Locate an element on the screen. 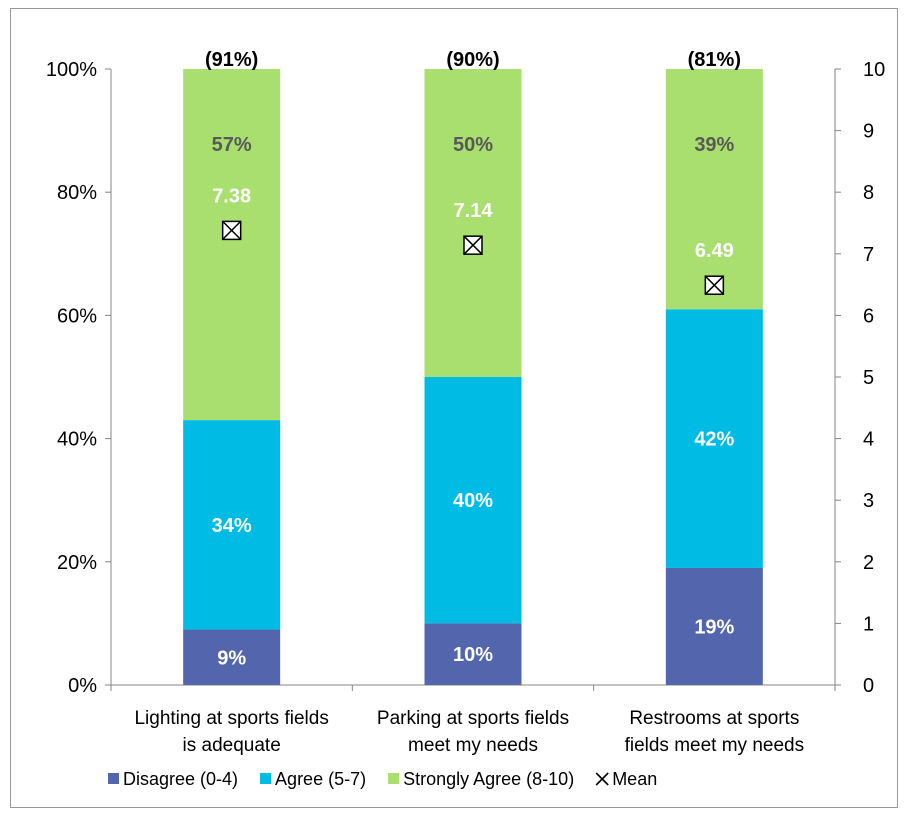 This screenshot has height=817, width=911. mean-data-label: 7.14 is located at coordinates (474, 211).